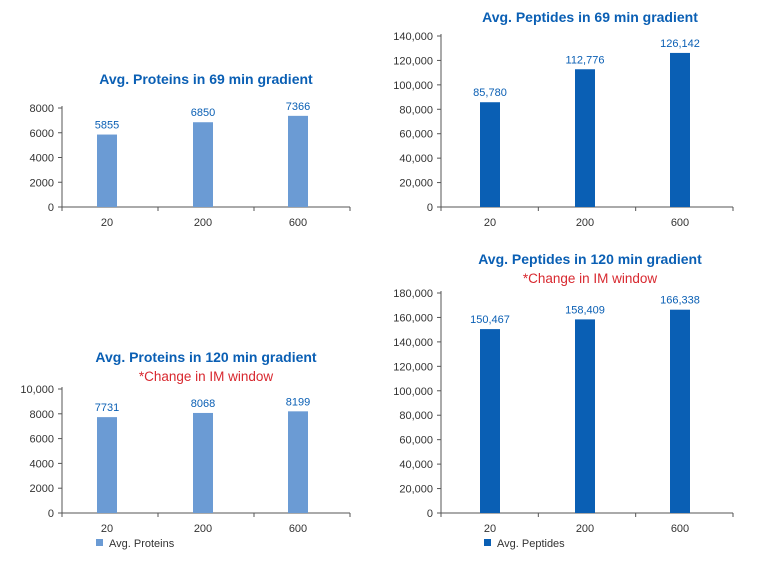 The height and width of the screenshot is (564, 768). I want to click on chart-title: Avg. Proteins in 120 min gradient, so click(206, 357).